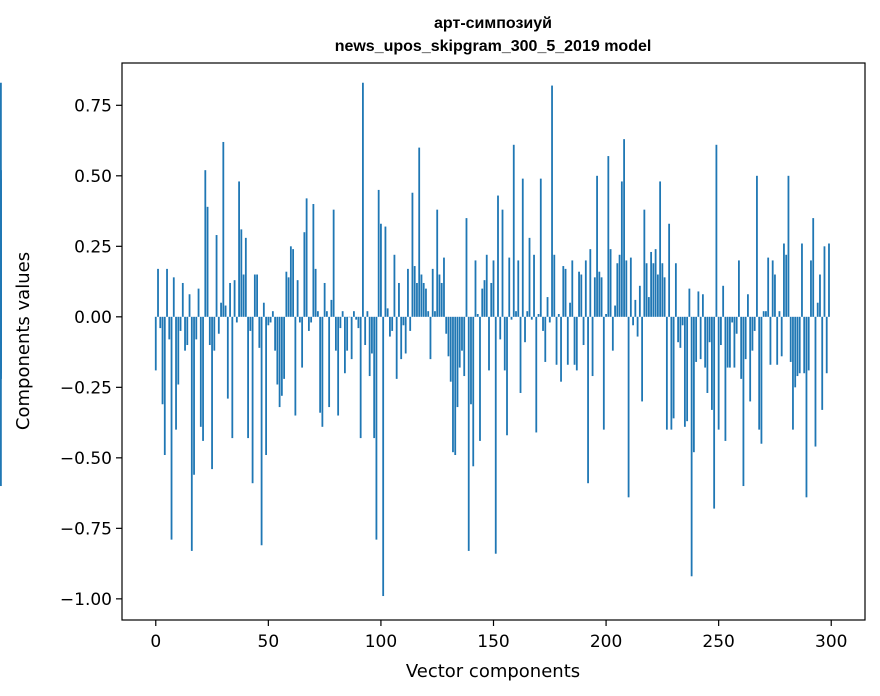 Image resolution: width=880 pixels, height=696 pixels. Describe the element at coordinates (93, 318) in the screenshot. I see `y-tick-label: 0.00` at that location.